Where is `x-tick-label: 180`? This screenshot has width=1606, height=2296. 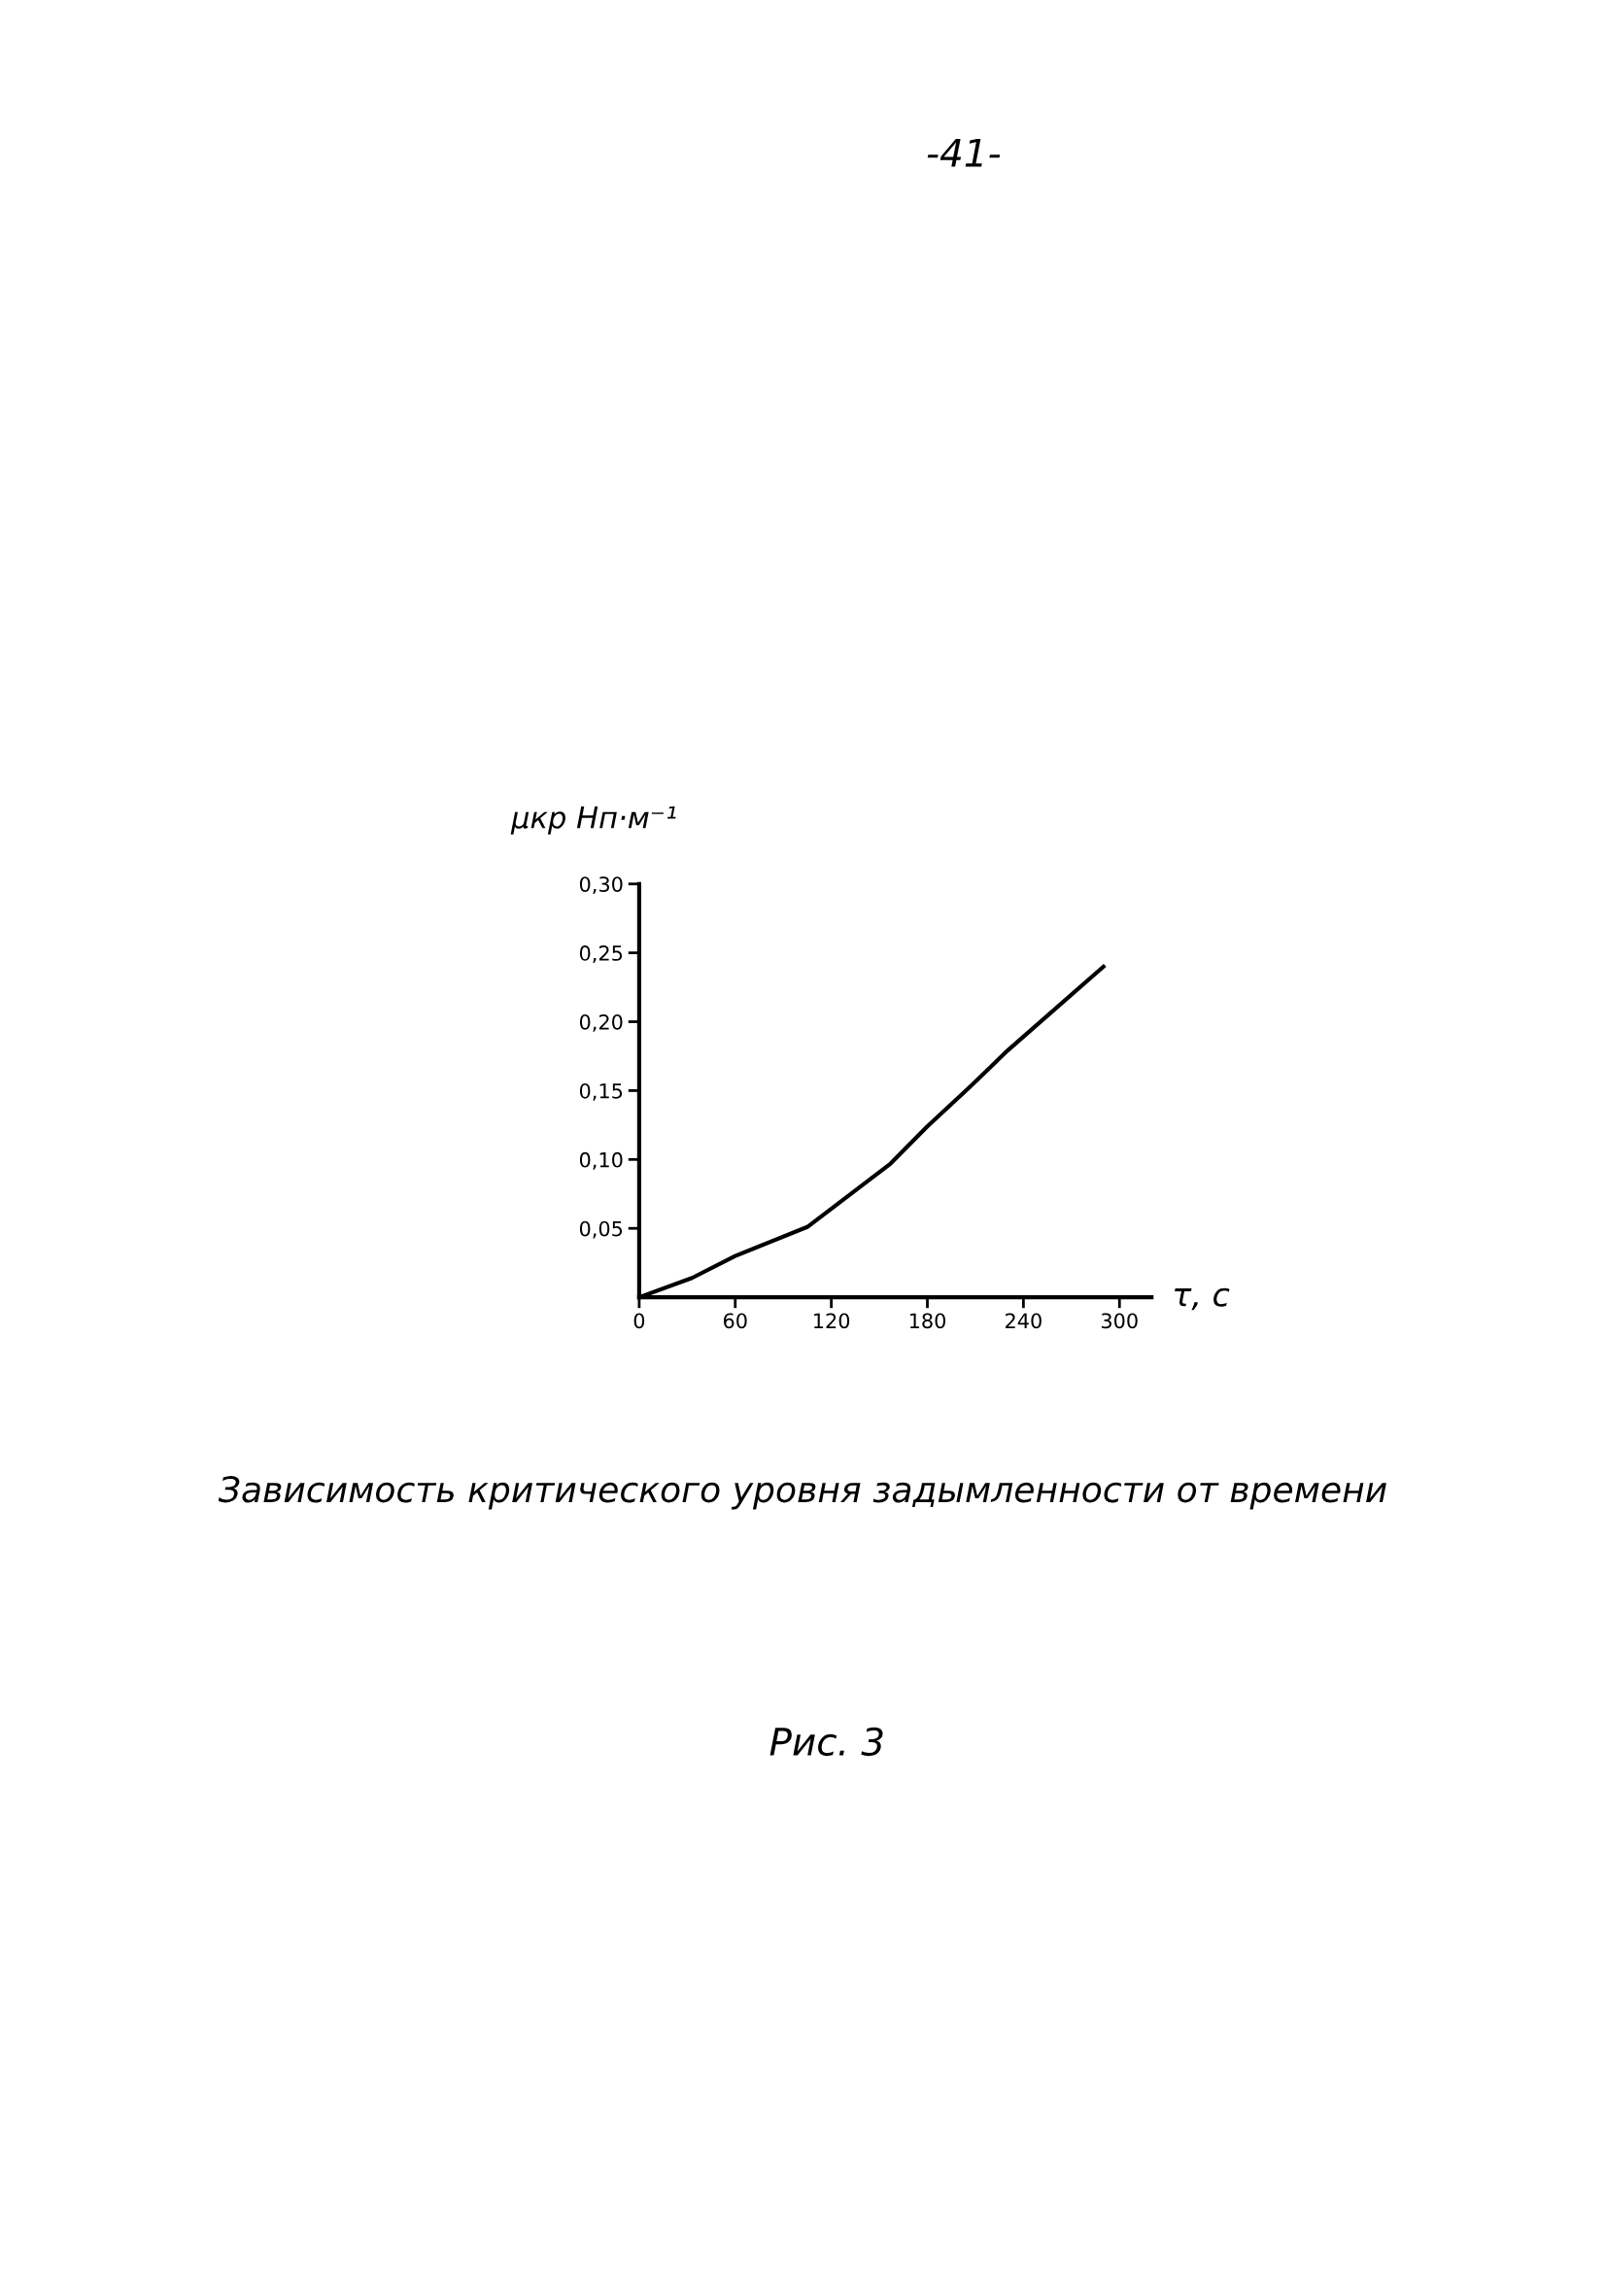
x-tick-label: 180 is located at coordinates (927, 1321).